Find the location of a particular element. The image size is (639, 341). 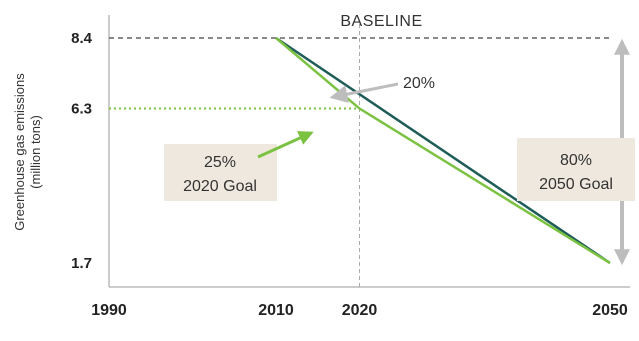

y-axis-unit-label: (million tons) is located at coordinates (35, 152).